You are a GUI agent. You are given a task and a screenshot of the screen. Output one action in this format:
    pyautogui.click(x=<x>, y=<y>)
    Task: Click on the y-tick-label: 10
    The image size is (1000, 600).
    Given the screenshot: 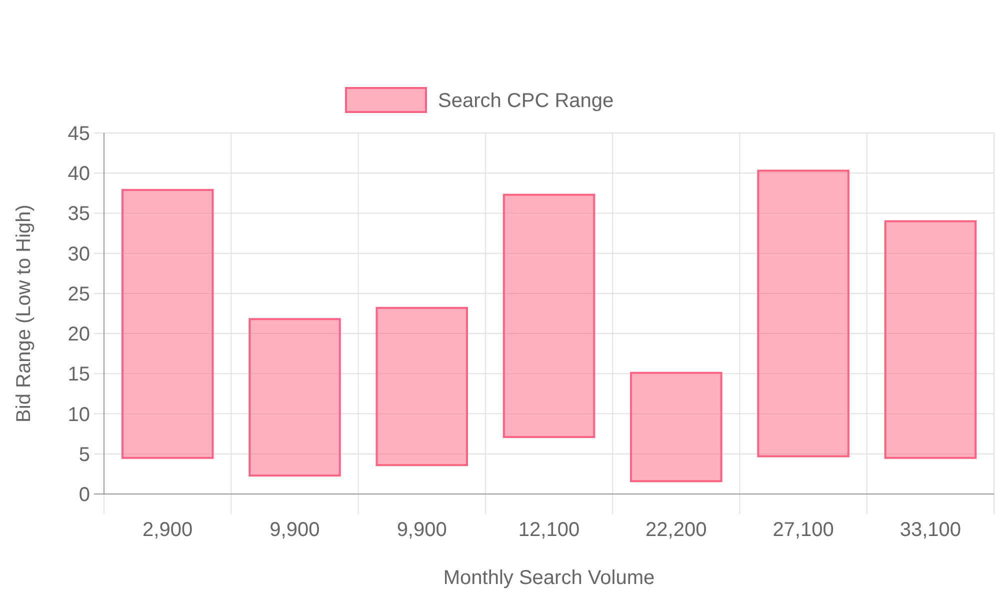 What is the action you would take?
    pyautogui.click(x=79, y=415)
    